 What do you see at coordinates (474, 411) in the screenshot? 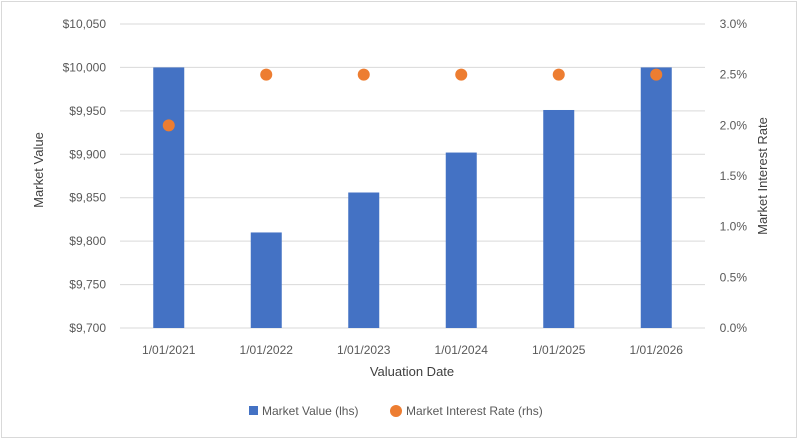
I see `legend-label-interest-rate: Market Interest Rate (rhs)` at bounding box center [474, 411].